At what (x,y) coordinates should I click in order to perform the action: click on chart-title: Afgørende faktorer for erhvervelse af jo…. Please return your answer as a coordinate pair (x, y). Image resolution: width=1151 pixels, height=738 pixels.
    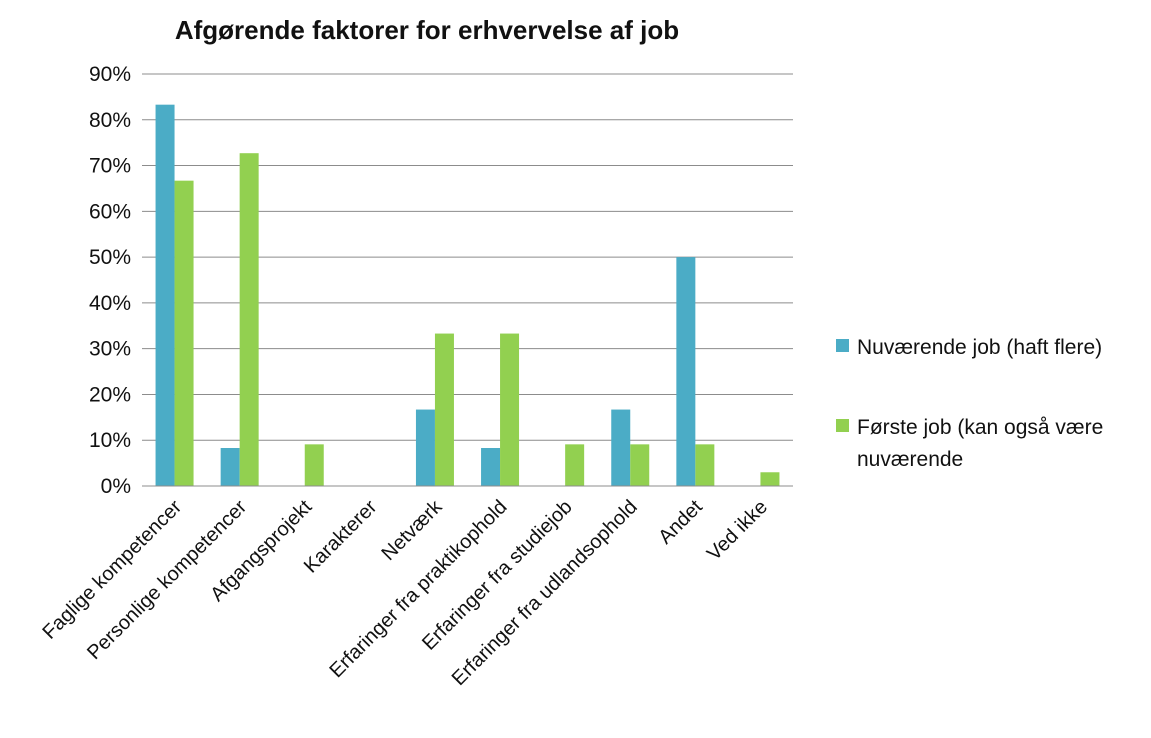
    Looking at the image, I should click on (427, 30).